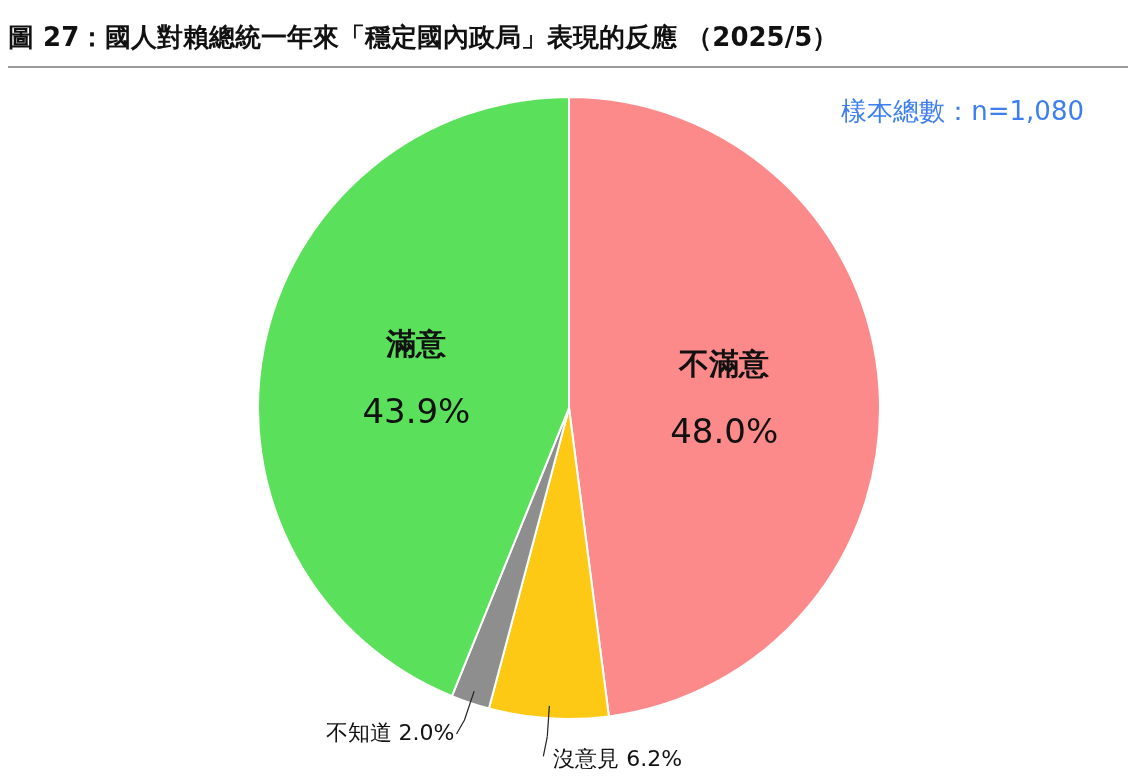  I want to click on slice-label: 不知道 2.0%, so click(390, 732).